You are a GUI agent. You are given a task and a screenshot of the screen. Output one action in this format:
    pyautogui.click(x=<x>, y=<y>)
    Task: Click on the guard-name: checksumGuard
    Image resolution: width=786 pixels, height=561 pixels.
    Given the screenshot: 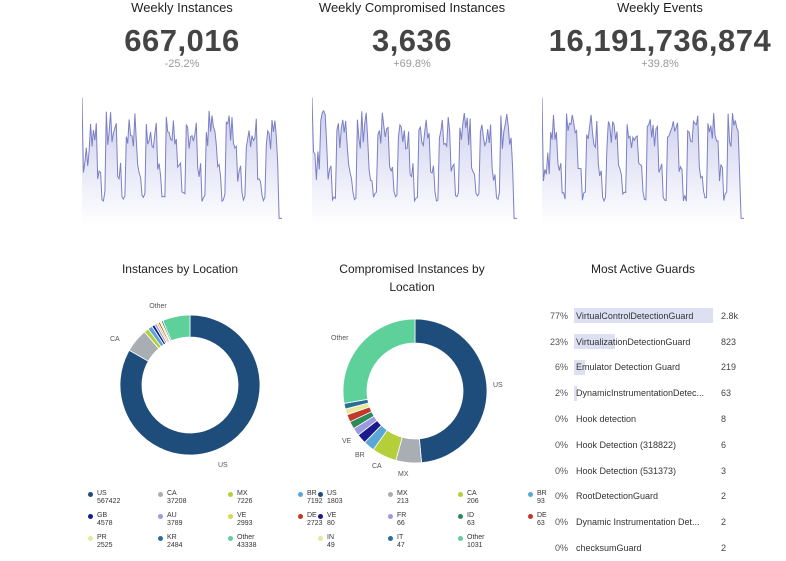 What is the action you would take?
    pyautogui.click(x=609, y=548)
    